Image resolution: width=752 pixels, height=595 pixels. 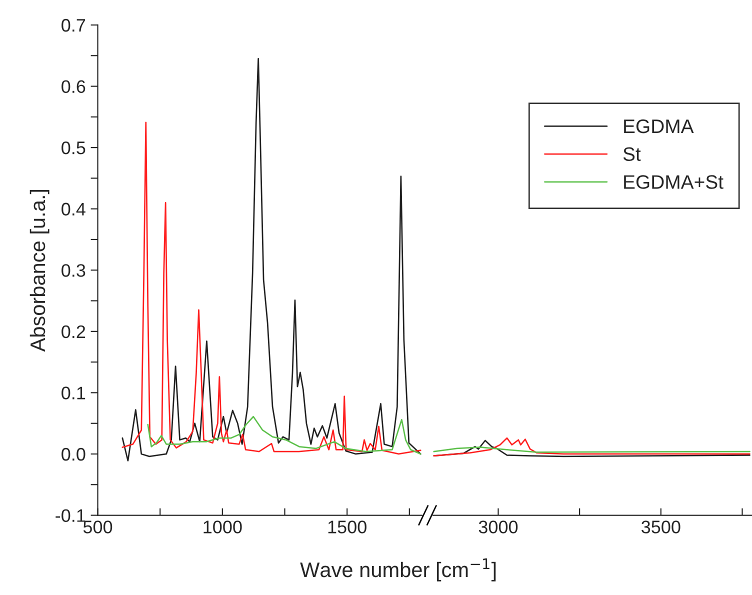 What do you see at coordinates (74, 331) in the screenshot?
I see `y-tick-label: 0.2` at bounding box center [74, 331].